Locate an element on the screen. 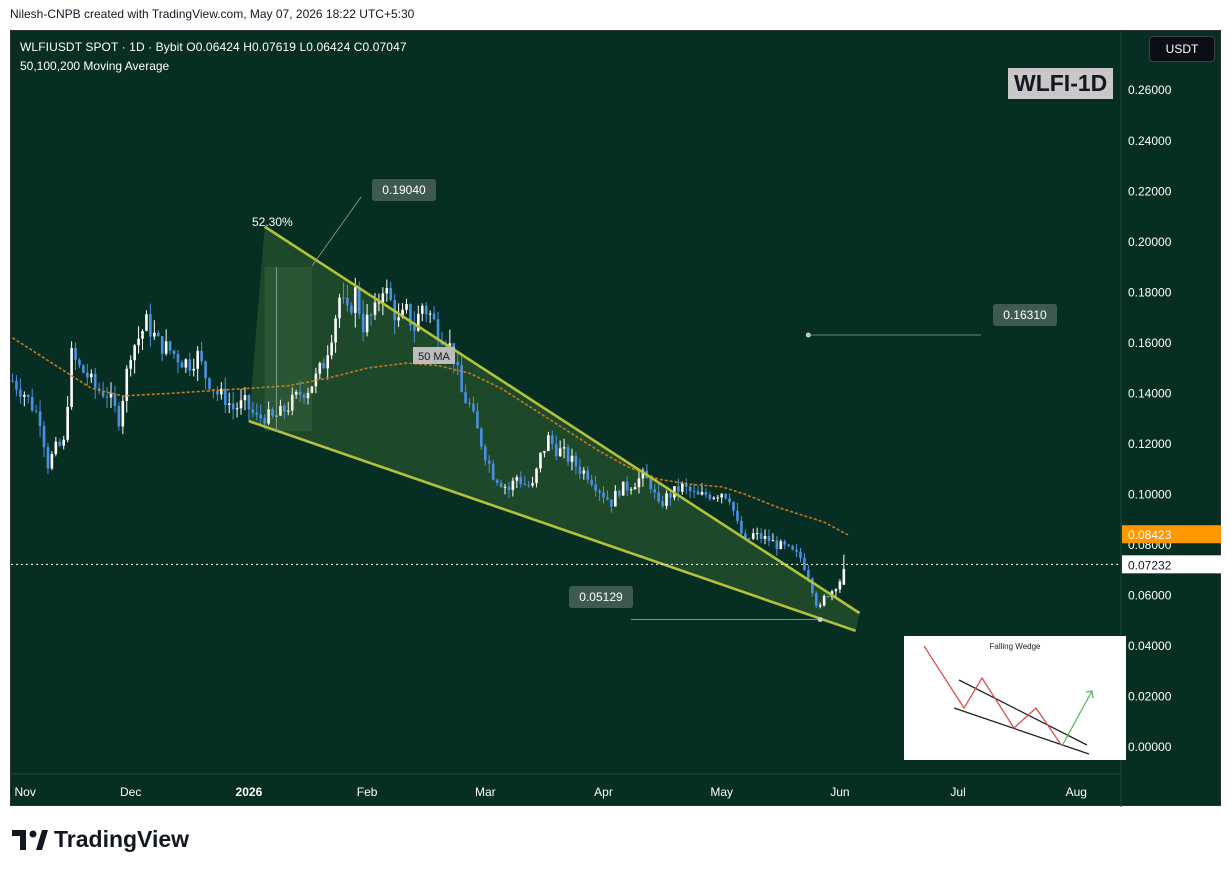  y-tick-label: 0.14000 is located at coordinates (1150, 393).